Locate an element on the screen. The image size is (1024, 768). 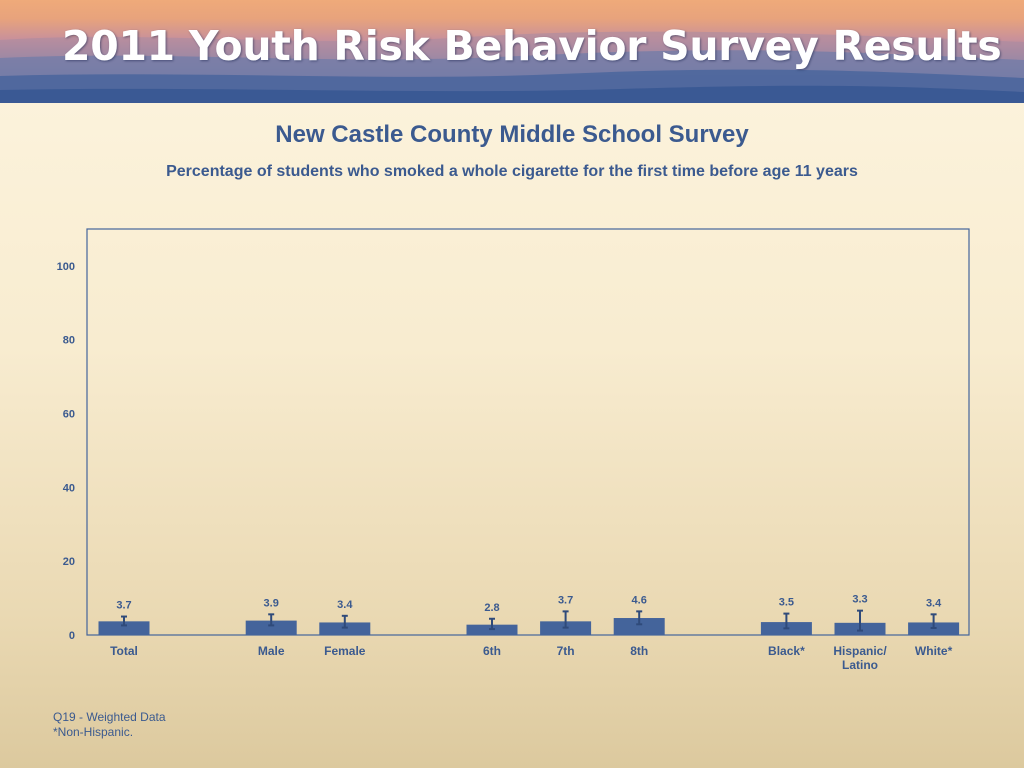
data-label: 3.3 is located at coordinates (859, 600).